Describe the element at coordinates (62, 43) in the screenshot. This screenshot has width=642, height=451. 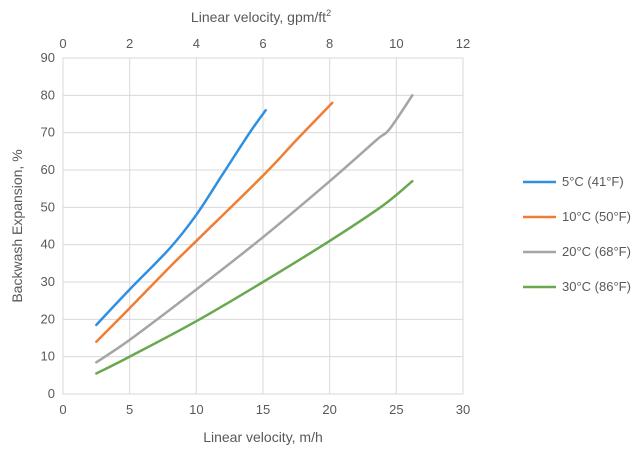
I see `x2-tick-label: 0` at that location.